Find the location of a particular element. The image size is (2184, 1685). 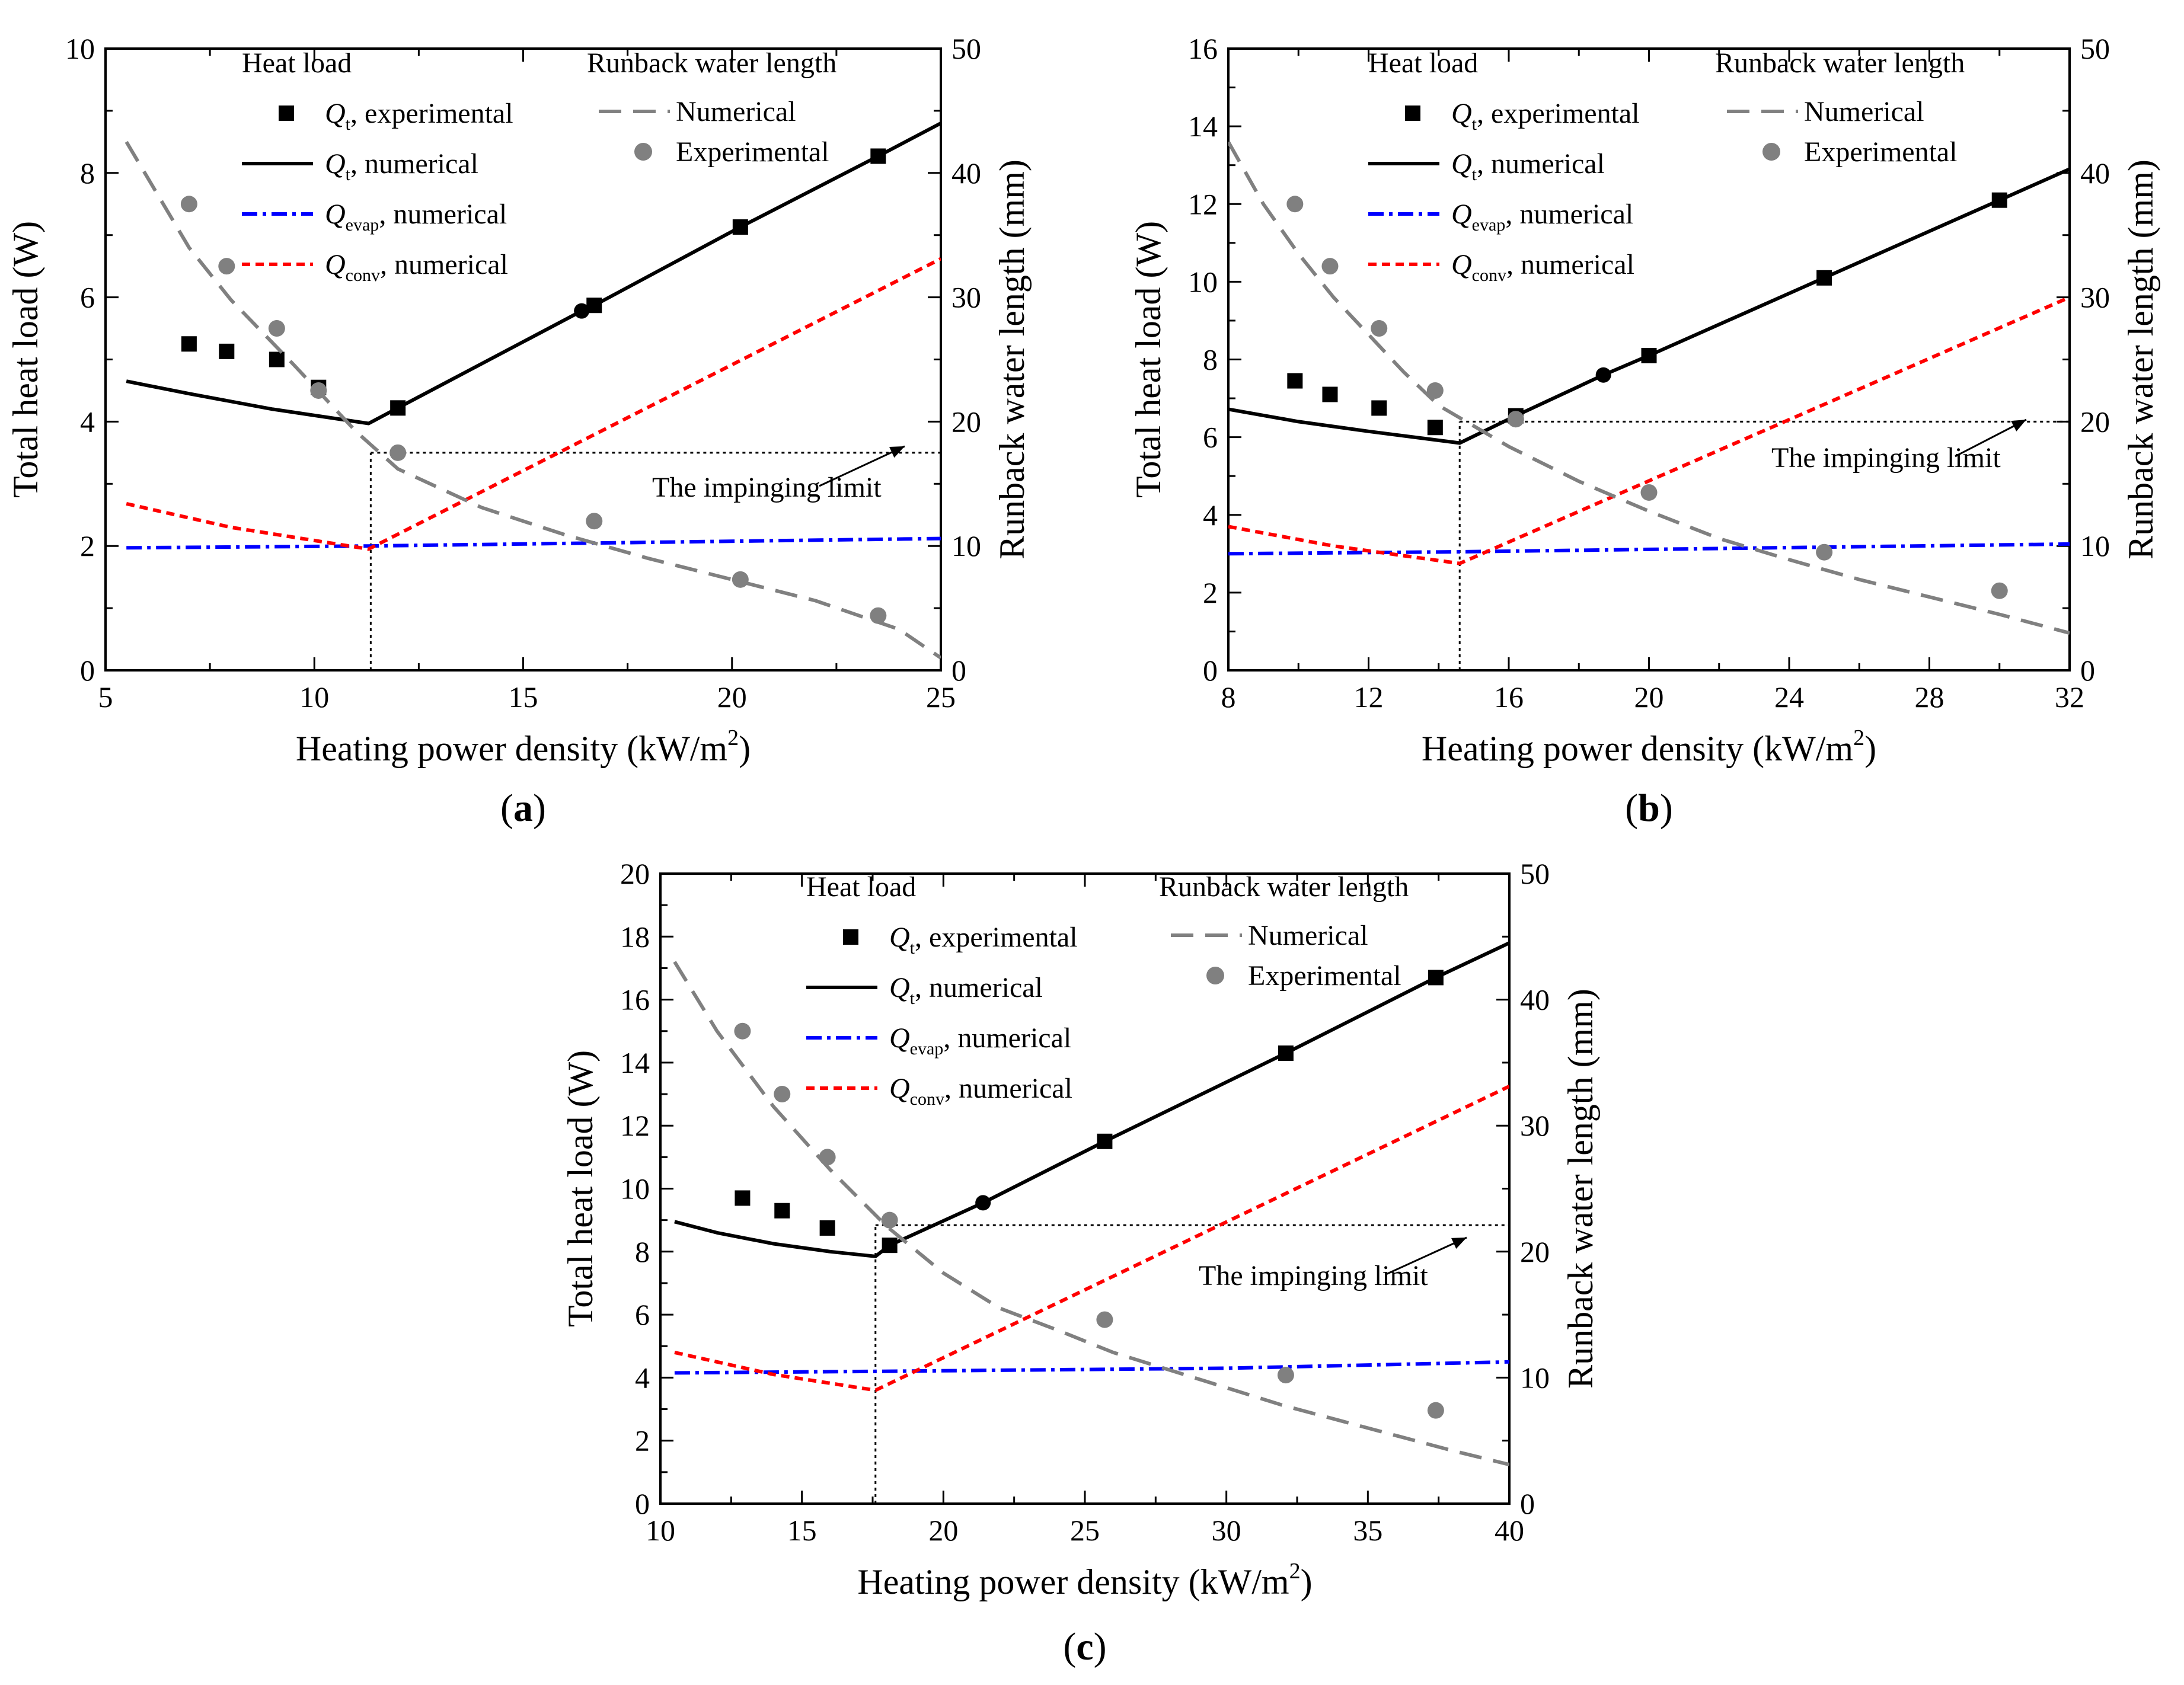

y-tick-label: 6 is located at coordinates (643, 1314).